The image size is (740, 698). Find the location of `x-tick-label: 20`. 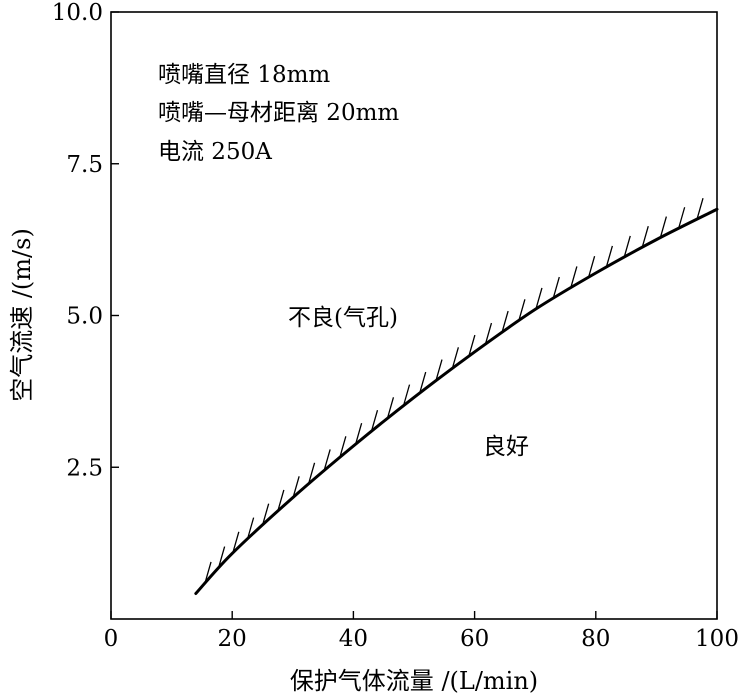

x-tick-label: 20 is located at coordinates (232, 639).